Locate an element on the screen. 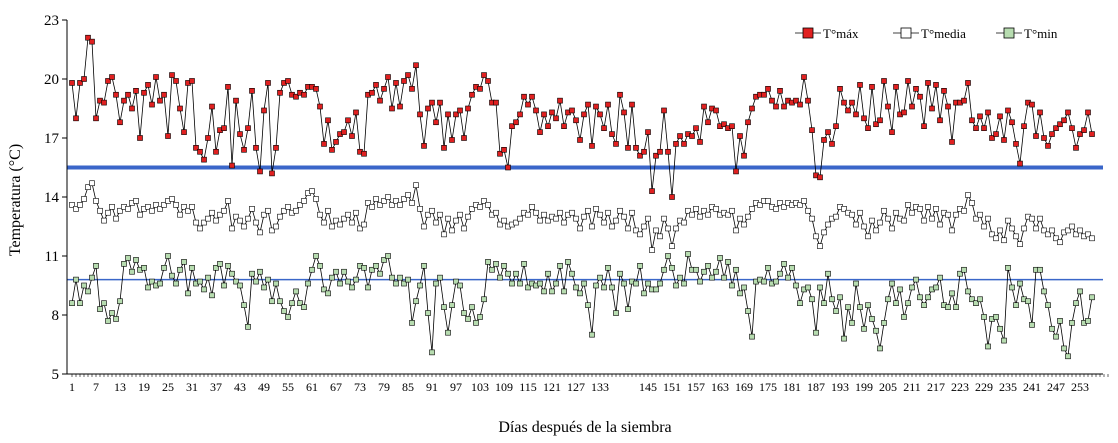 The height and width of the screenshot is (443, 1118). y-tick-label: 5 is located at coordinates (56, 375).